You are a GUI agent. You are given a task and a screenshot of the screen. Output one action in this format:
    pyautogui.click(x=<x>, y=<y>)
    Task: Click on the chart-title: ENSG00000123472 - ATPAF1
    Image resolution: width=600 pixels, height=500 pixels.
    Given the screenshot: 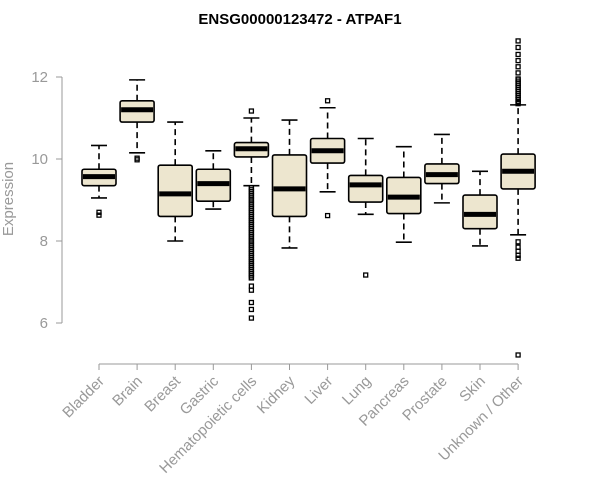 What is the action you would take?
    pyautogui.click(x=299, y=19)
    